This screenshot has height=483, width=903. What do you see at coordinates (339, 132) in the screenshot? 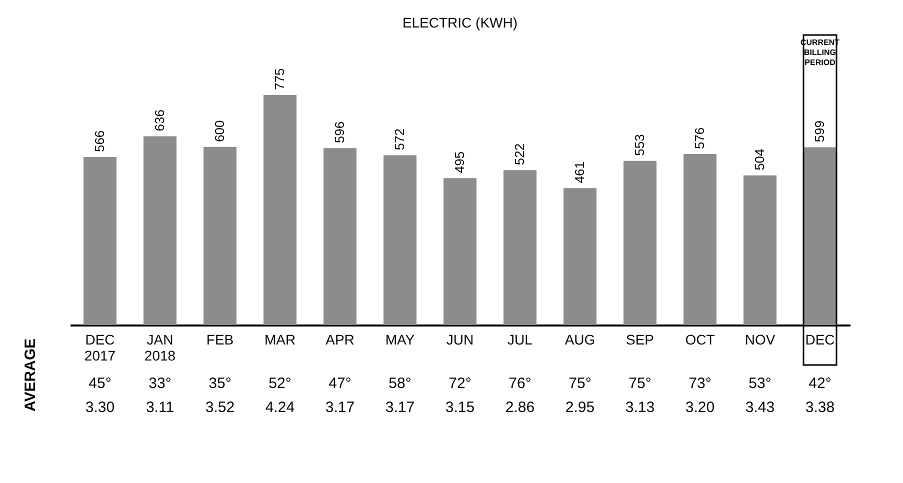
I see `data-label: 596` at bounding box center [339, 132].